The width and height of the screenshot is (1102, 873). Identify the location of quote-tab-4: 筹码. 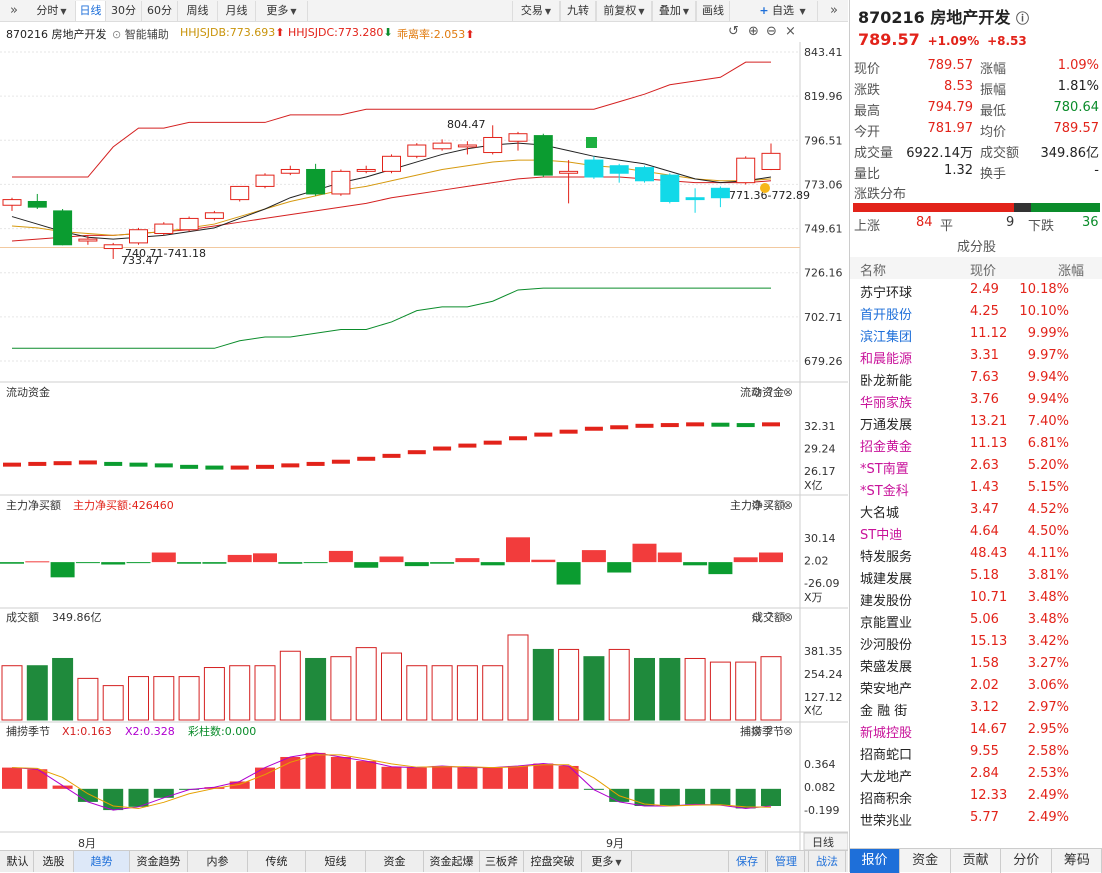
(1077, 861).